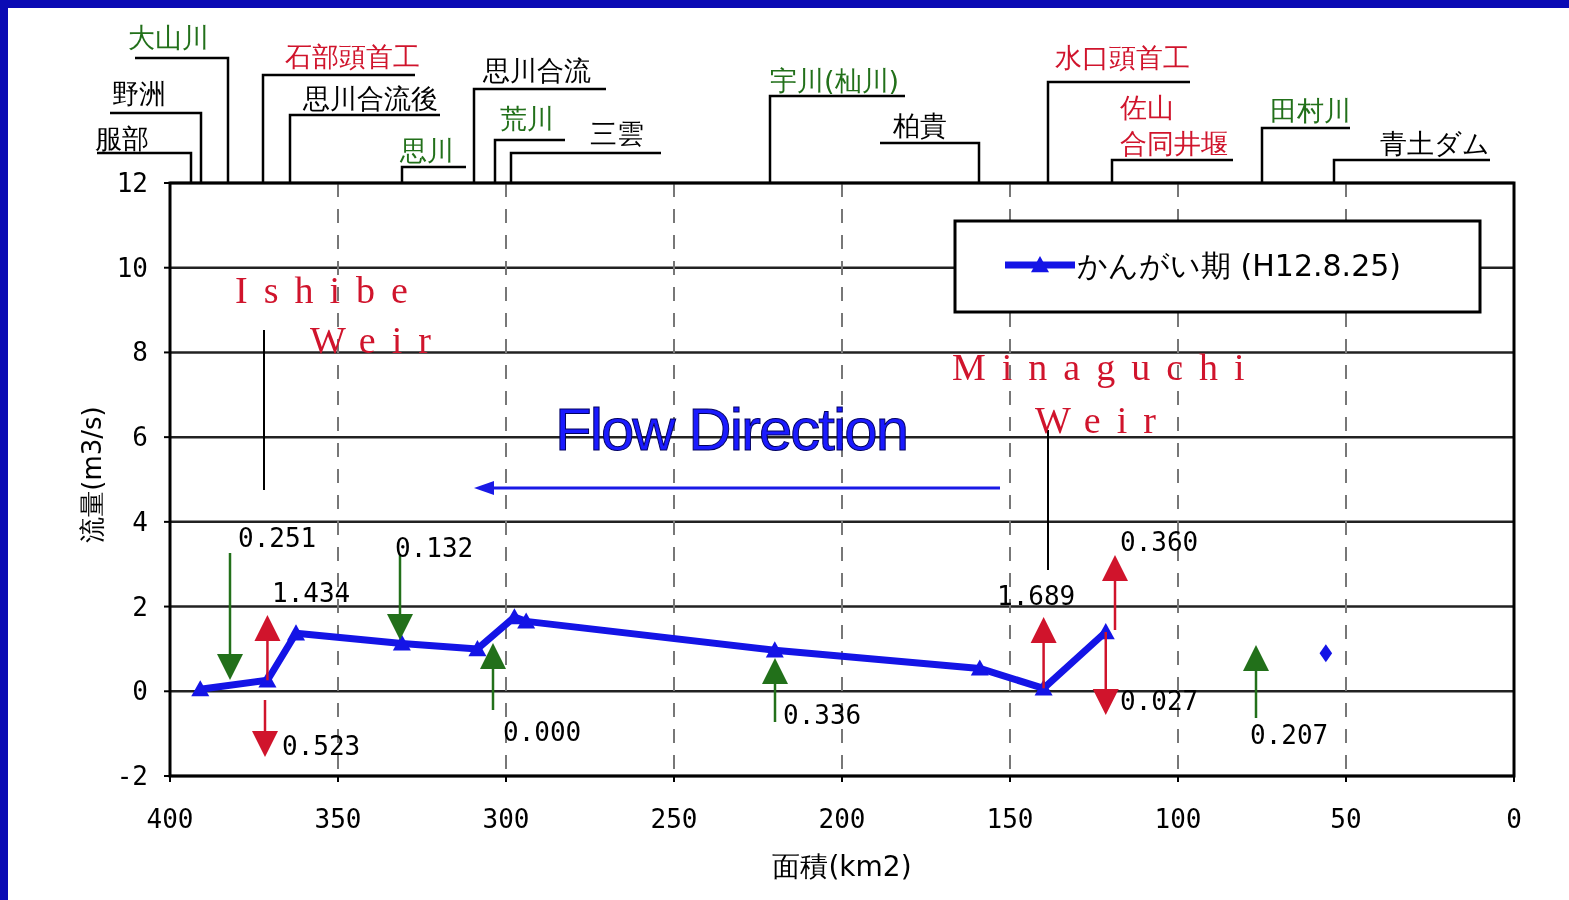 The image size is (1569, 900). What do you see at coordinates (140, 606) in the screenshot?
I see `y-tick-label: 2` at bounding box center [140, 606].